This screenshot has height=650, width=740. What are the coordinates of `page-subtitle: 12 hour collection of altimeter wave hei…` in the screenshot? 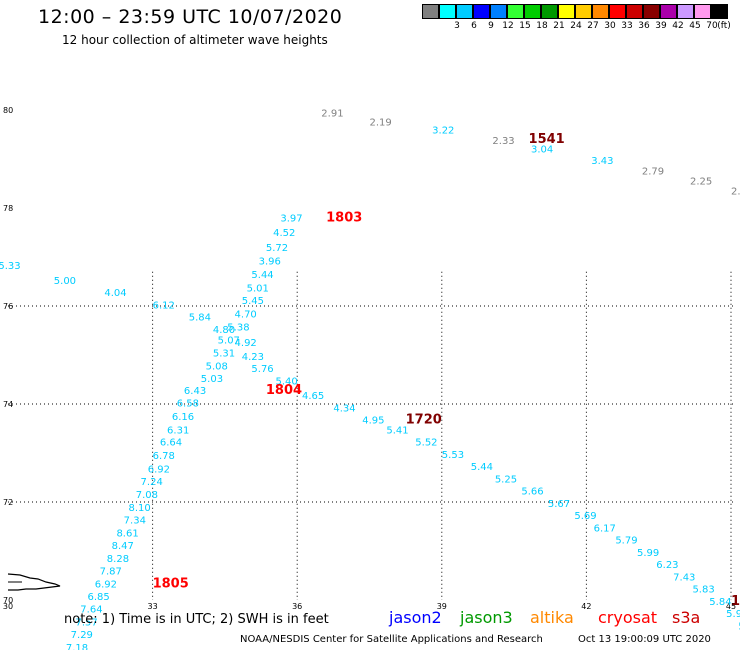 It's located at (195, 40).